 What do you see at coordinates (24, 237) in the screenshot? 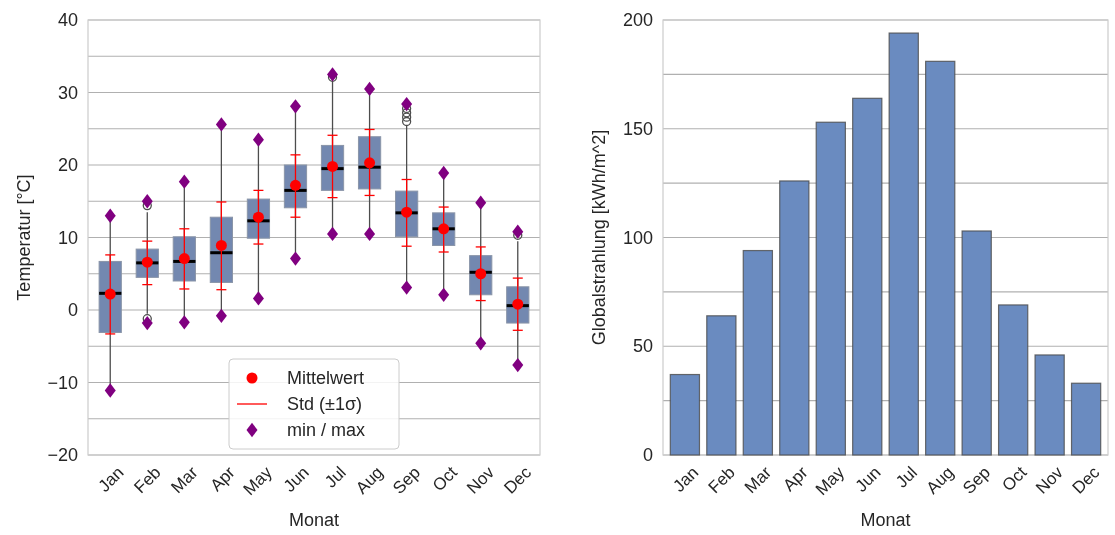
I see `y-axis-title: Temperatur [°C]` at bounding box center [24, 237].